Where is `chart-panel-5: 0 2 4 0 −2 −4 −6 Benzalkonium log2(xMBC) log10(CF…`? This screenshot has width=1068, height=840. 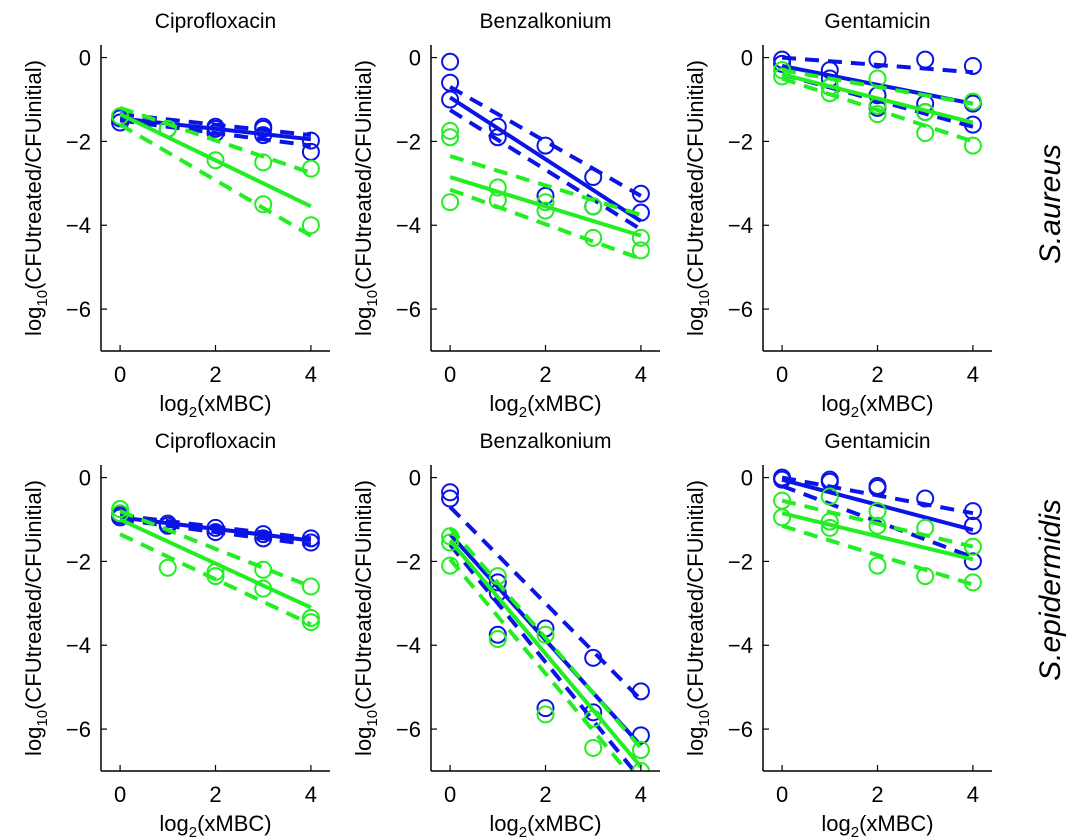 chart-panel-5: 0 2 4 0 −2 −4 −6 Benzalkonium log2(xMBC) log10(CF… is located at coordinates (505, 635).